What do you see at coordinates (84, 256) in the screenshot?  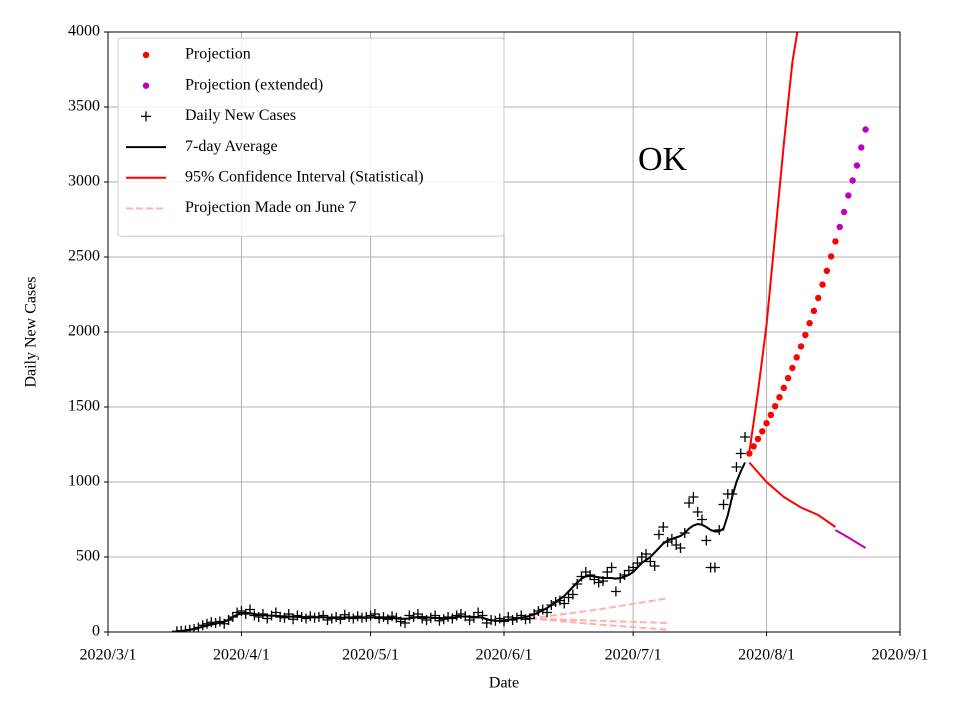 I see `y-tick-label: 2500` at bounding box center [84, 256].